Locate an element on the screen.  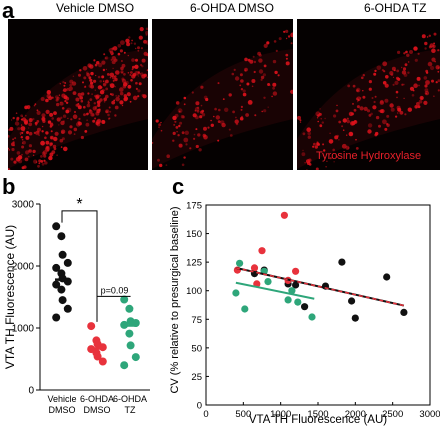
tissue-band is located at coordinates (222, 109).